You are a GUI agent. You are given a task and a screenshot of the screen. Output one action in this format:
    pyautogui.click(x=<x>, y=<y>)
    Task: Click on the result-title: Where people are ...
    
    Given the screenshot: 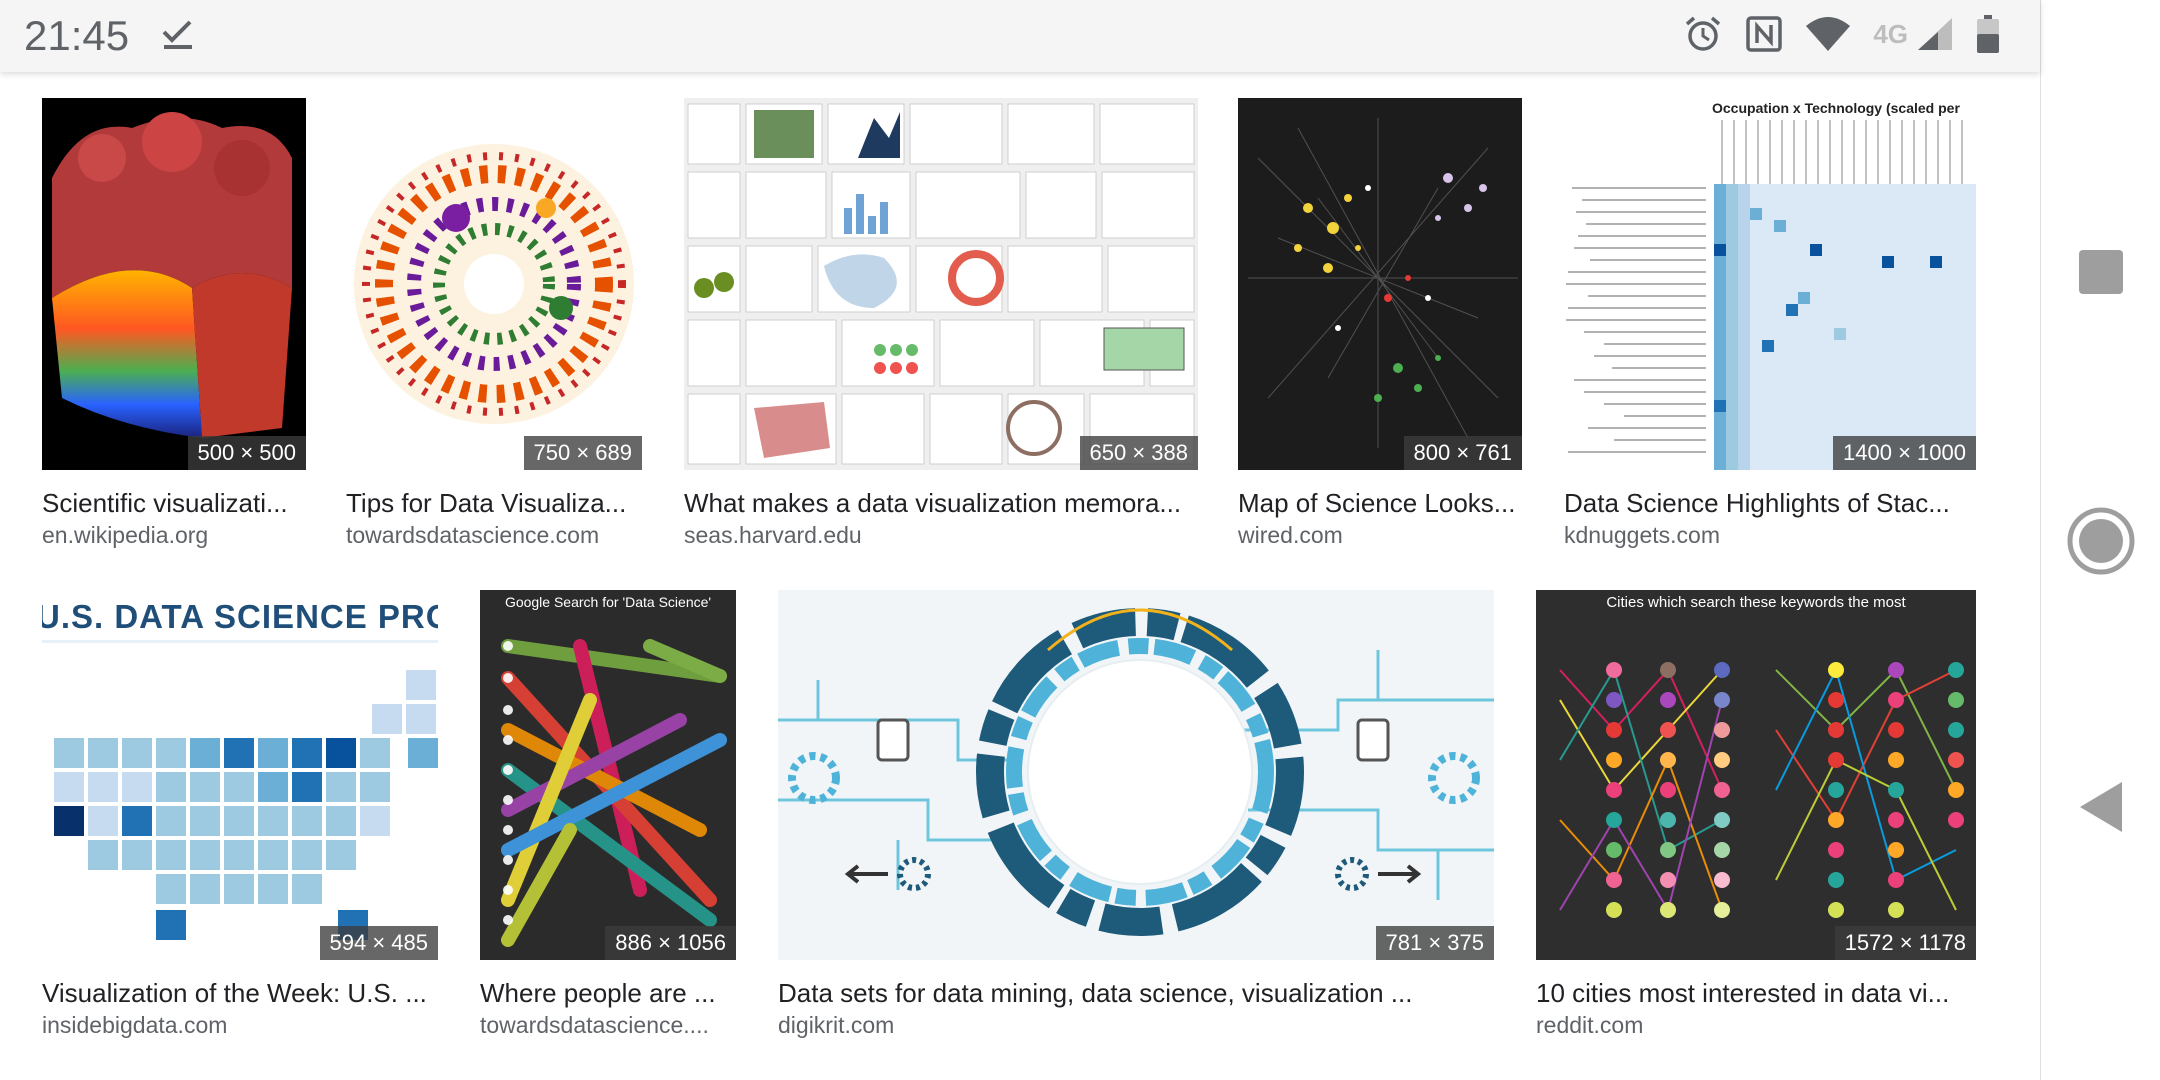 What is the action you would take?
    pyautogui.click(x=598, y=993)
    